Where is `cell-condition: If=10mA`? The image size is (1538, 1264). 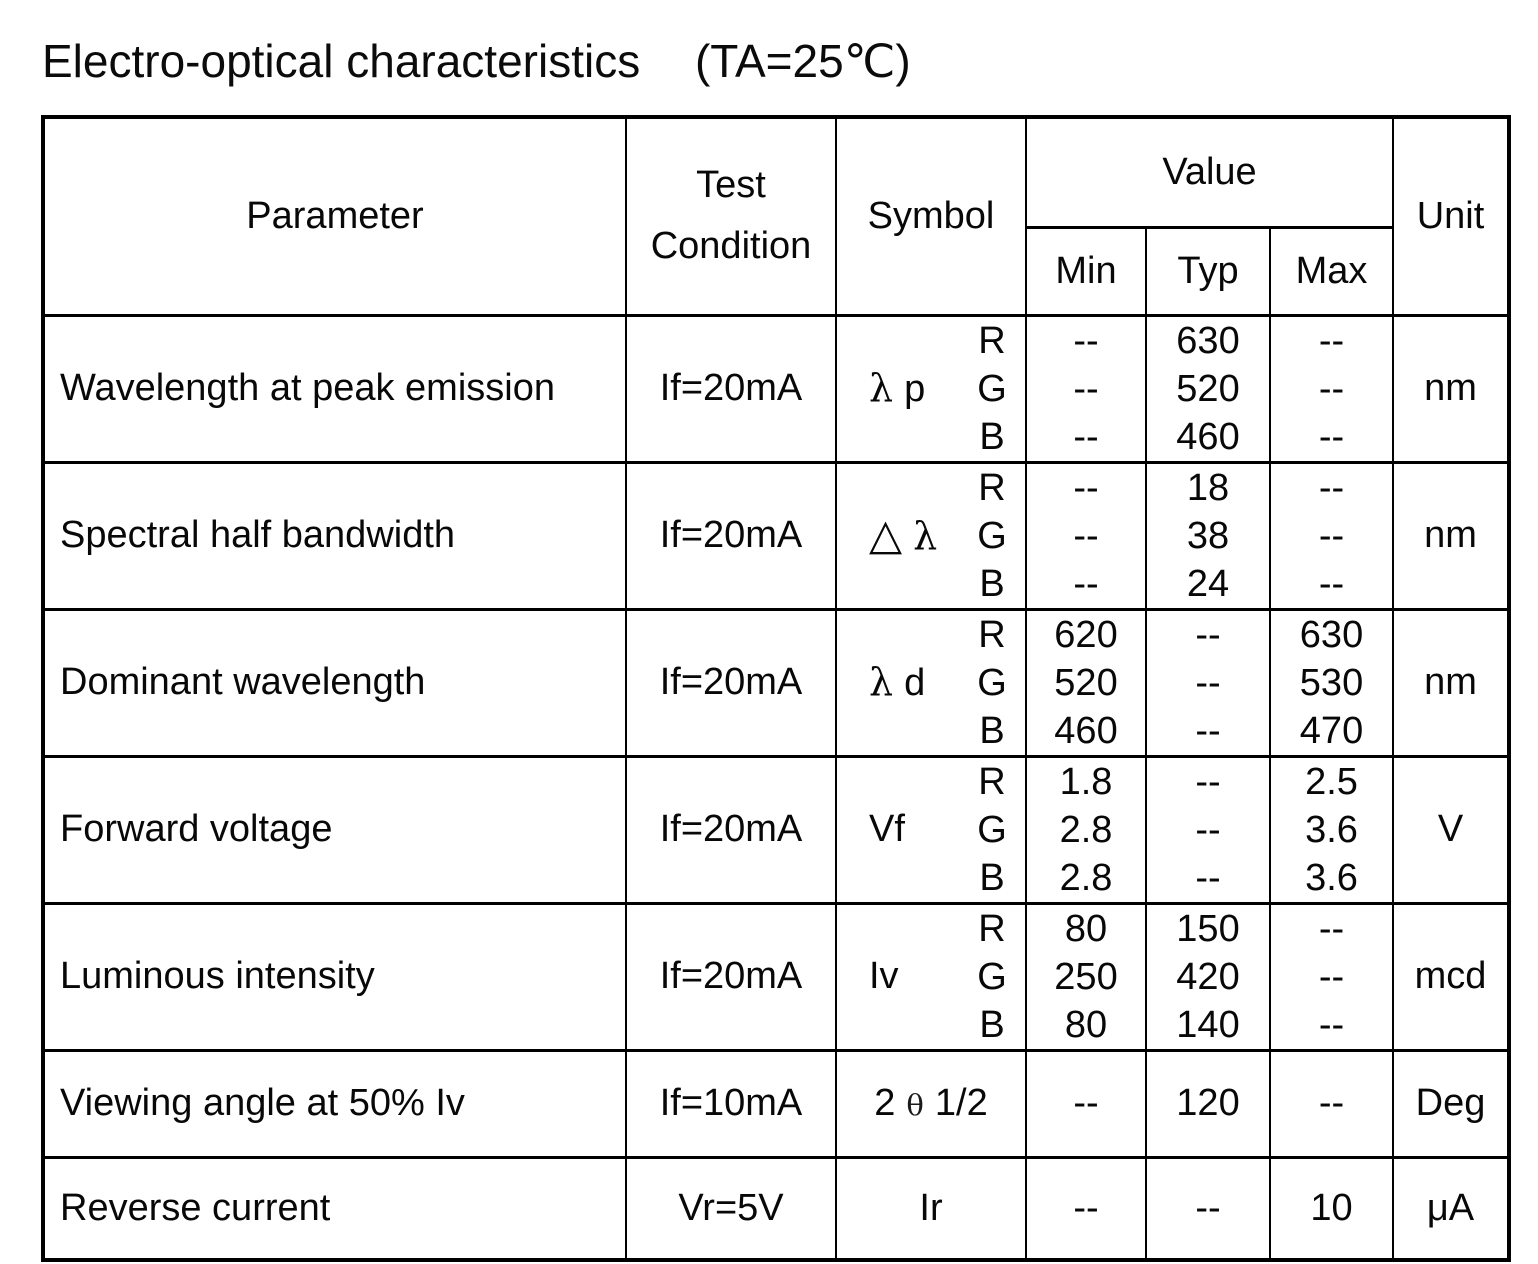
cell-condition: If=10mA is located at coordinates (731, 1103).